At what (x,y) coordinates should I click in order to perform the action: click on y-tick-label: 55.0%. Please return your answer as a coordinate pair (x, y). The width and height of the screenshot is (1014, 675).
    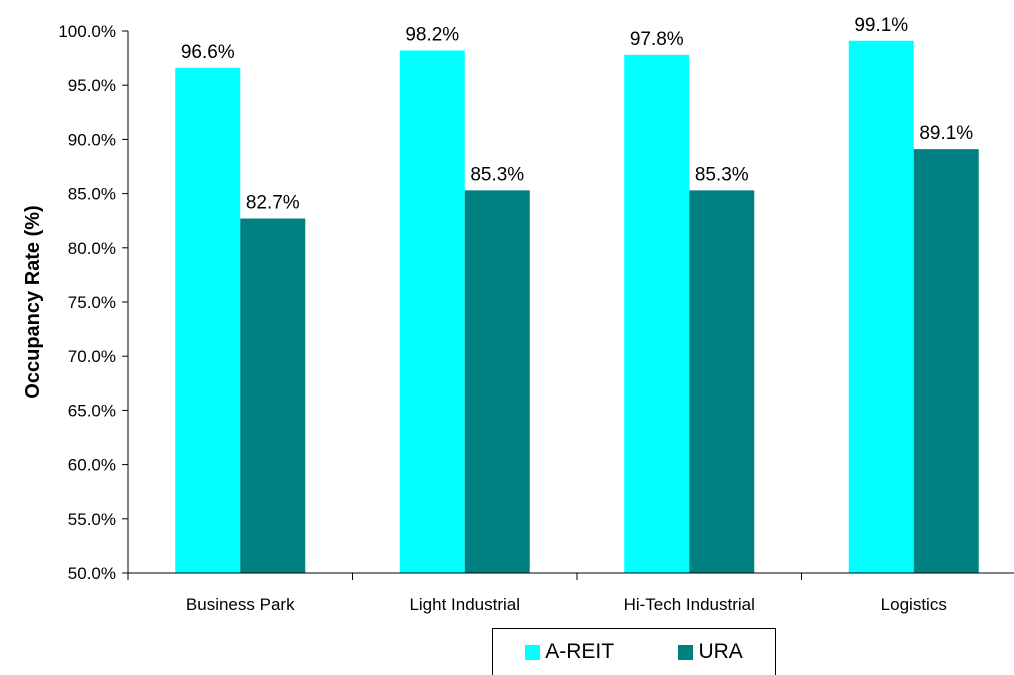
    Looking at the image, I should click on (92, 519).